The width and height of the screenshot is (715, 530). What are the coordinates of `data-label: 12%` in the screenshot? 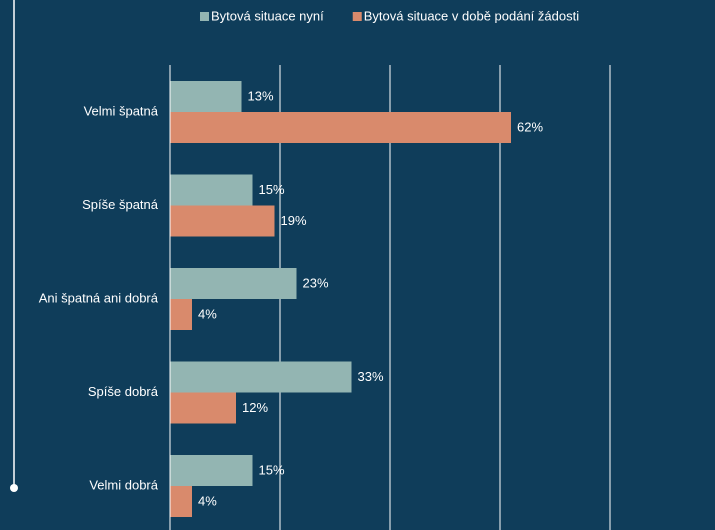 It's located at (255, 407).